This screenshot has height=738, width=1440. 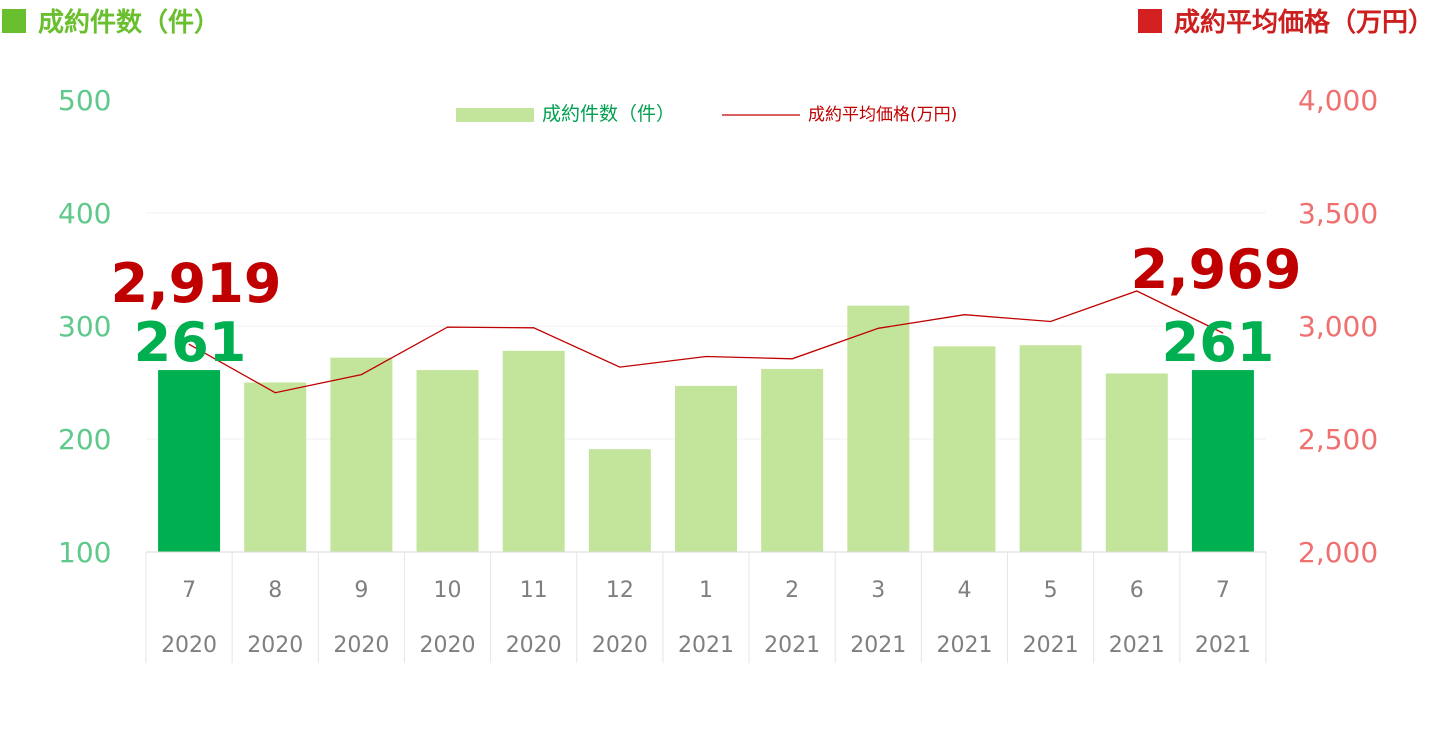 What do you see at coordinates (448, 590) in the screenshot?
I see `x-tick-month: 10` at bounding box center [448, 590].